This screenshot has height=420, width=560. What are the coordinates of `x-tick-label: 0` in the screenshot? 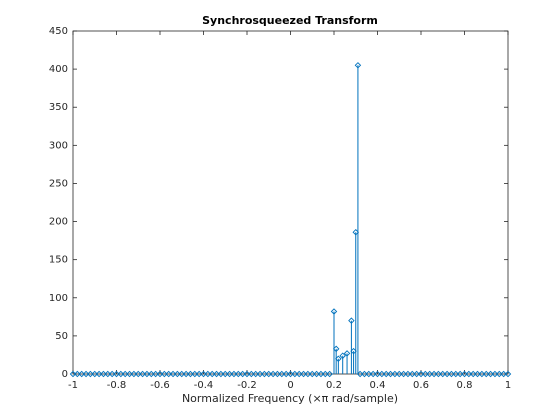 It's located at (290, 385).